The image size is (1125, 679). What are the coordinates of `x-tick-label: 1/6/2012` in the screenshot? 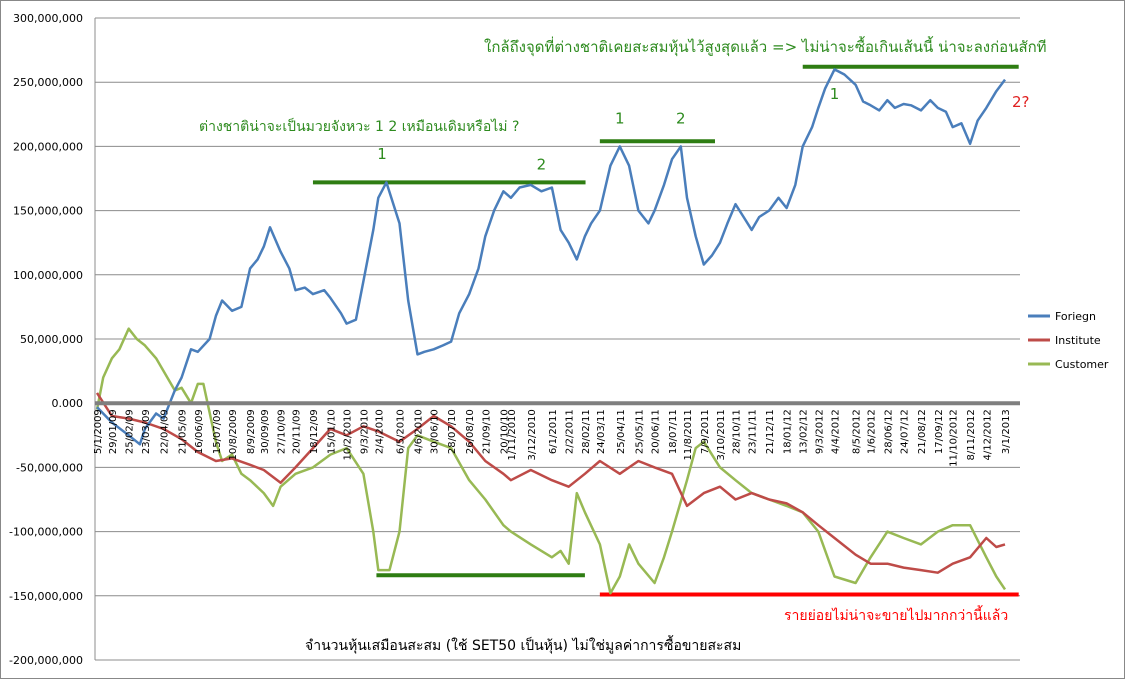 It's located at (872, 431).